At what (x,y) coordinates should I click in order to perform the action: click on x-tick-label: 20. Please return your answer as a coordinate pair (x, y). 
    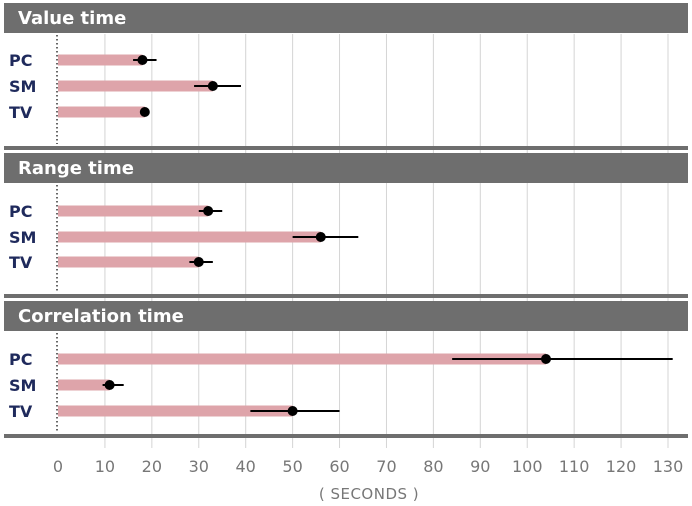
    Looking at the image, I should click on (152, 466).